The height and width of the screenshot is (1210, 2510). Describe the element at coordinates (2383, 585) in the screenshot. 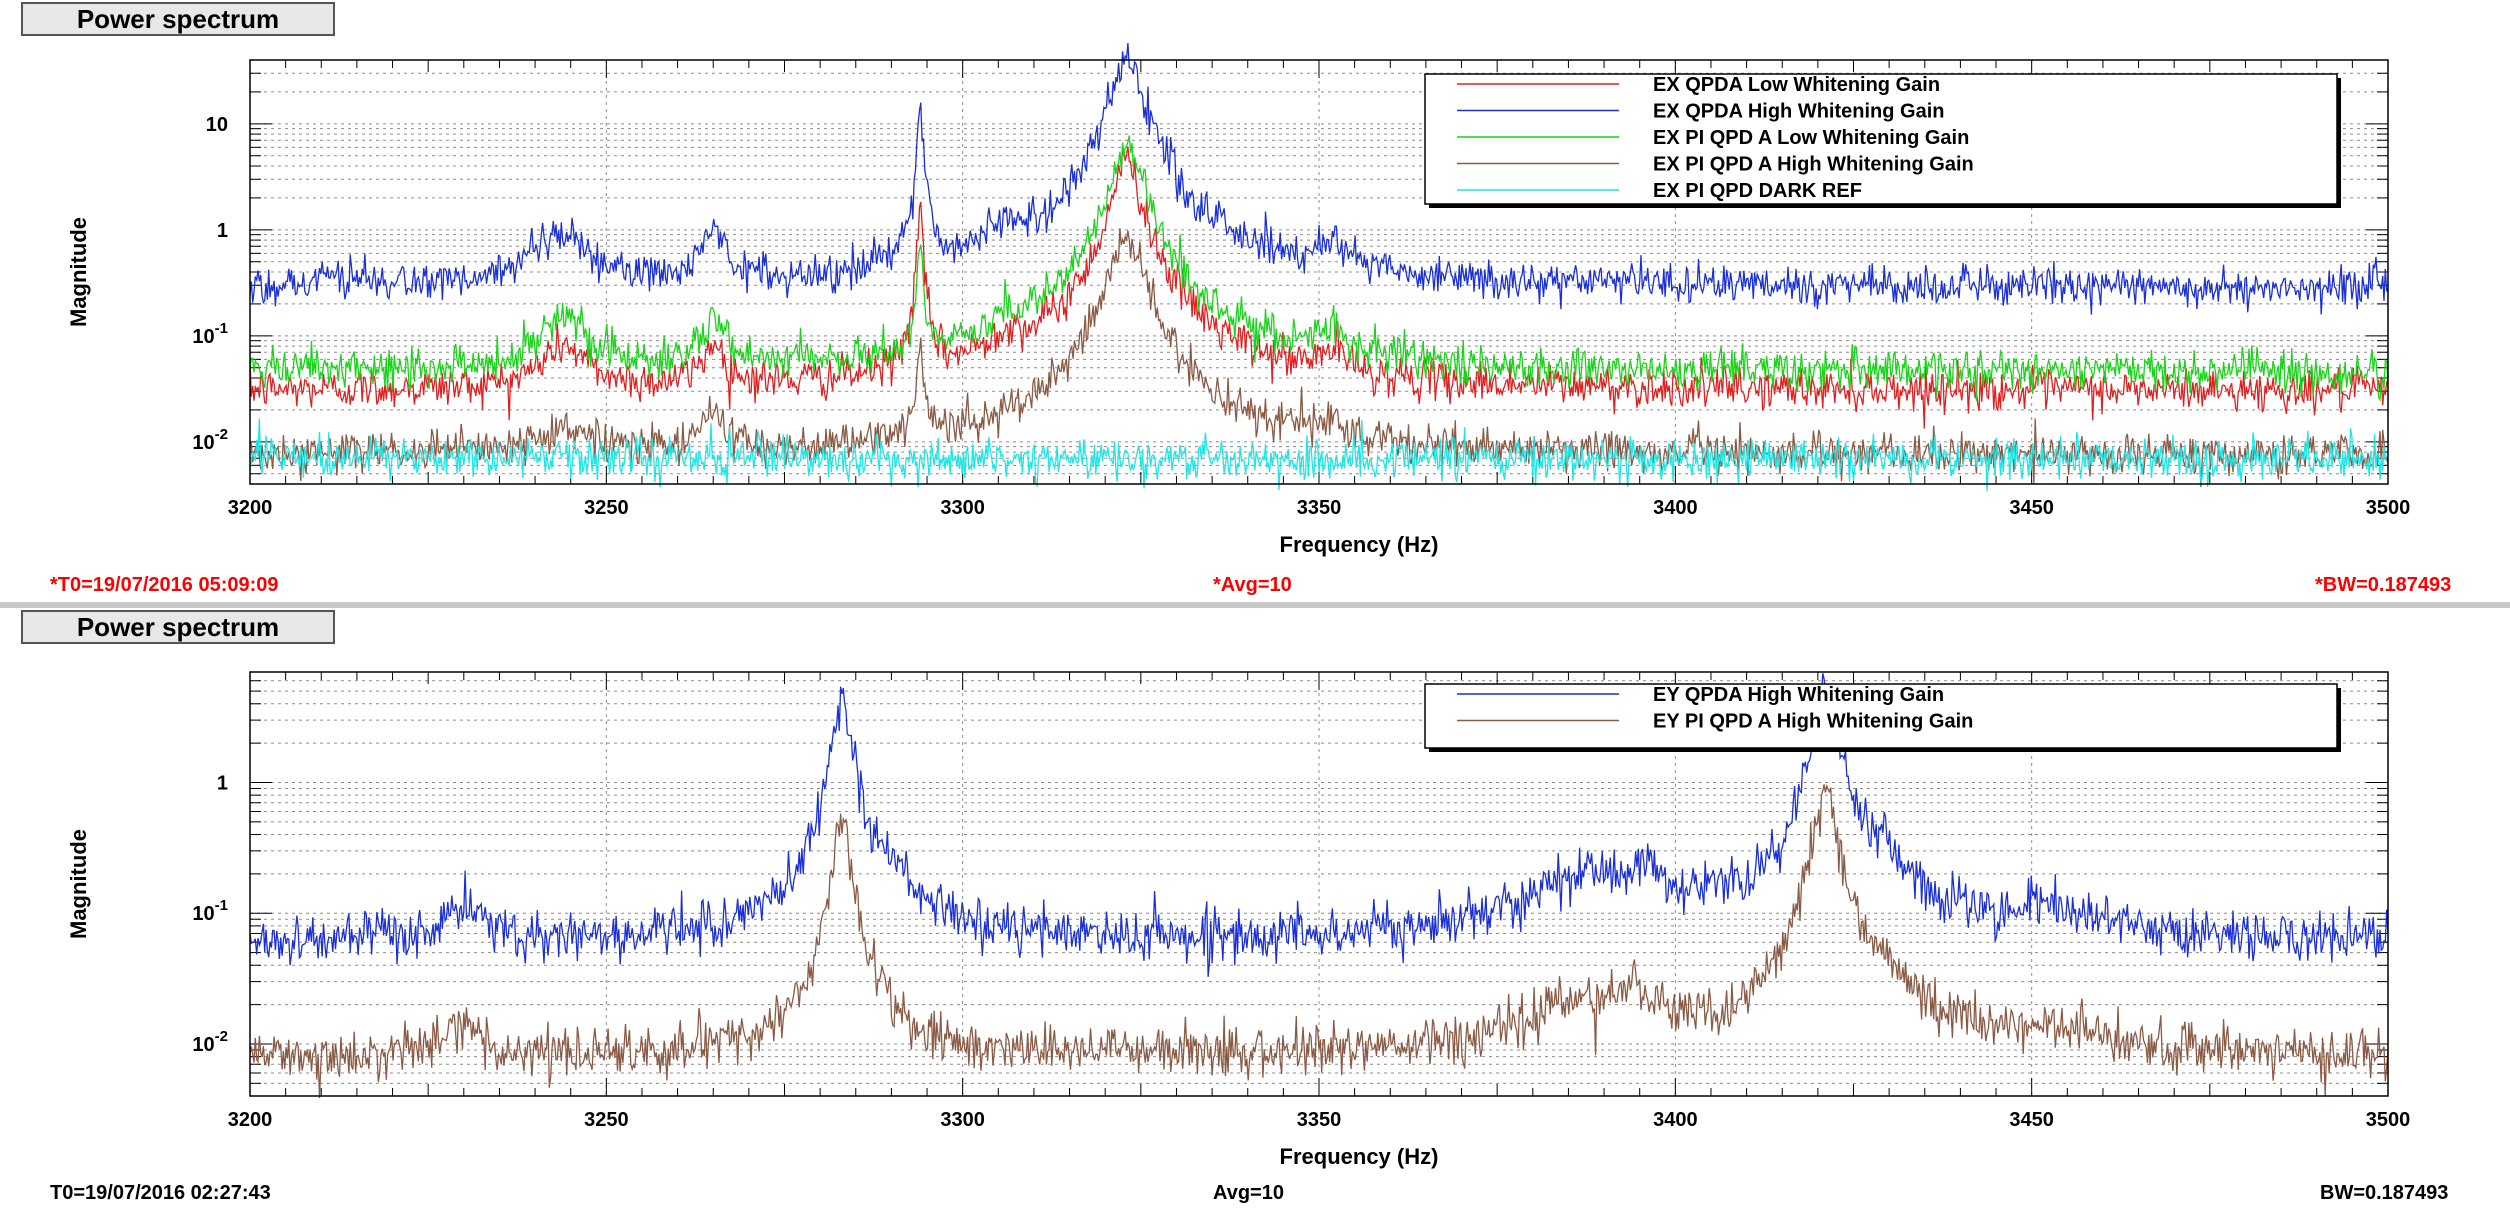

I see `bandwidth-value: *BW=0.187493` at that location.